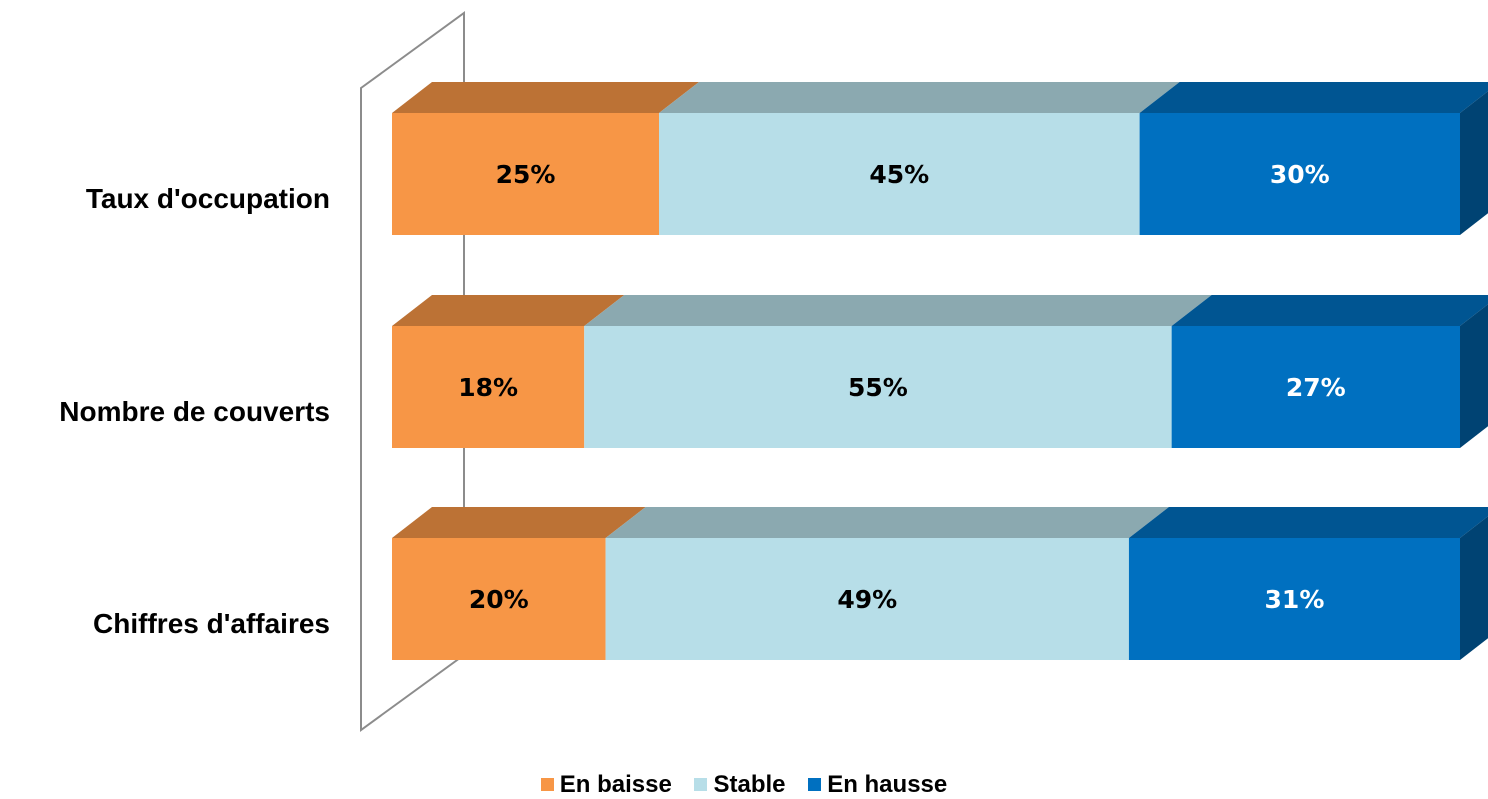  Describe the element at coordinates (211, 623) in the screenshot. I see `category-label: Chiffres d'affaires` at that location.